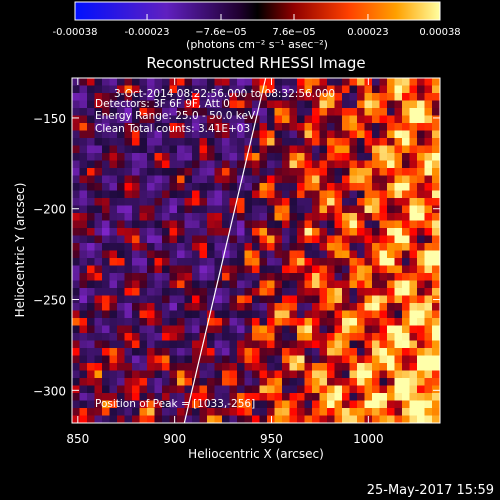 Image resolution: width=500 pixels, height=500 pixels. I want to click on colorbar-tick-label: -0.00023, so click(147, 32).